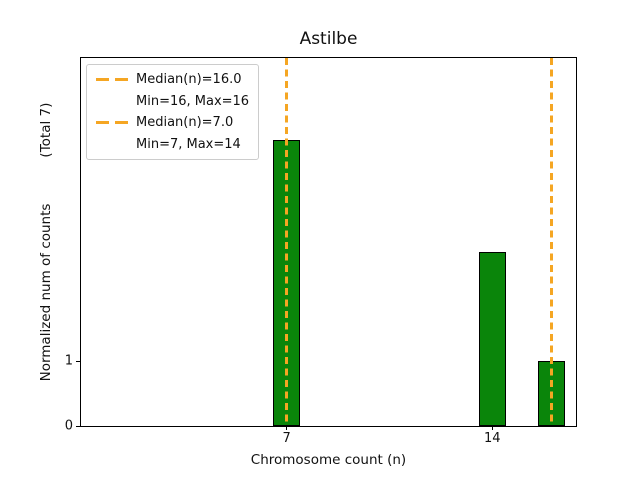 The width and height of the screenshot is (640, 480). What do you see at coordinates (46, 292) in the screenshot?
I see `y-axis-label-text: Normalized num of counts` at bounding box center [46, 292].